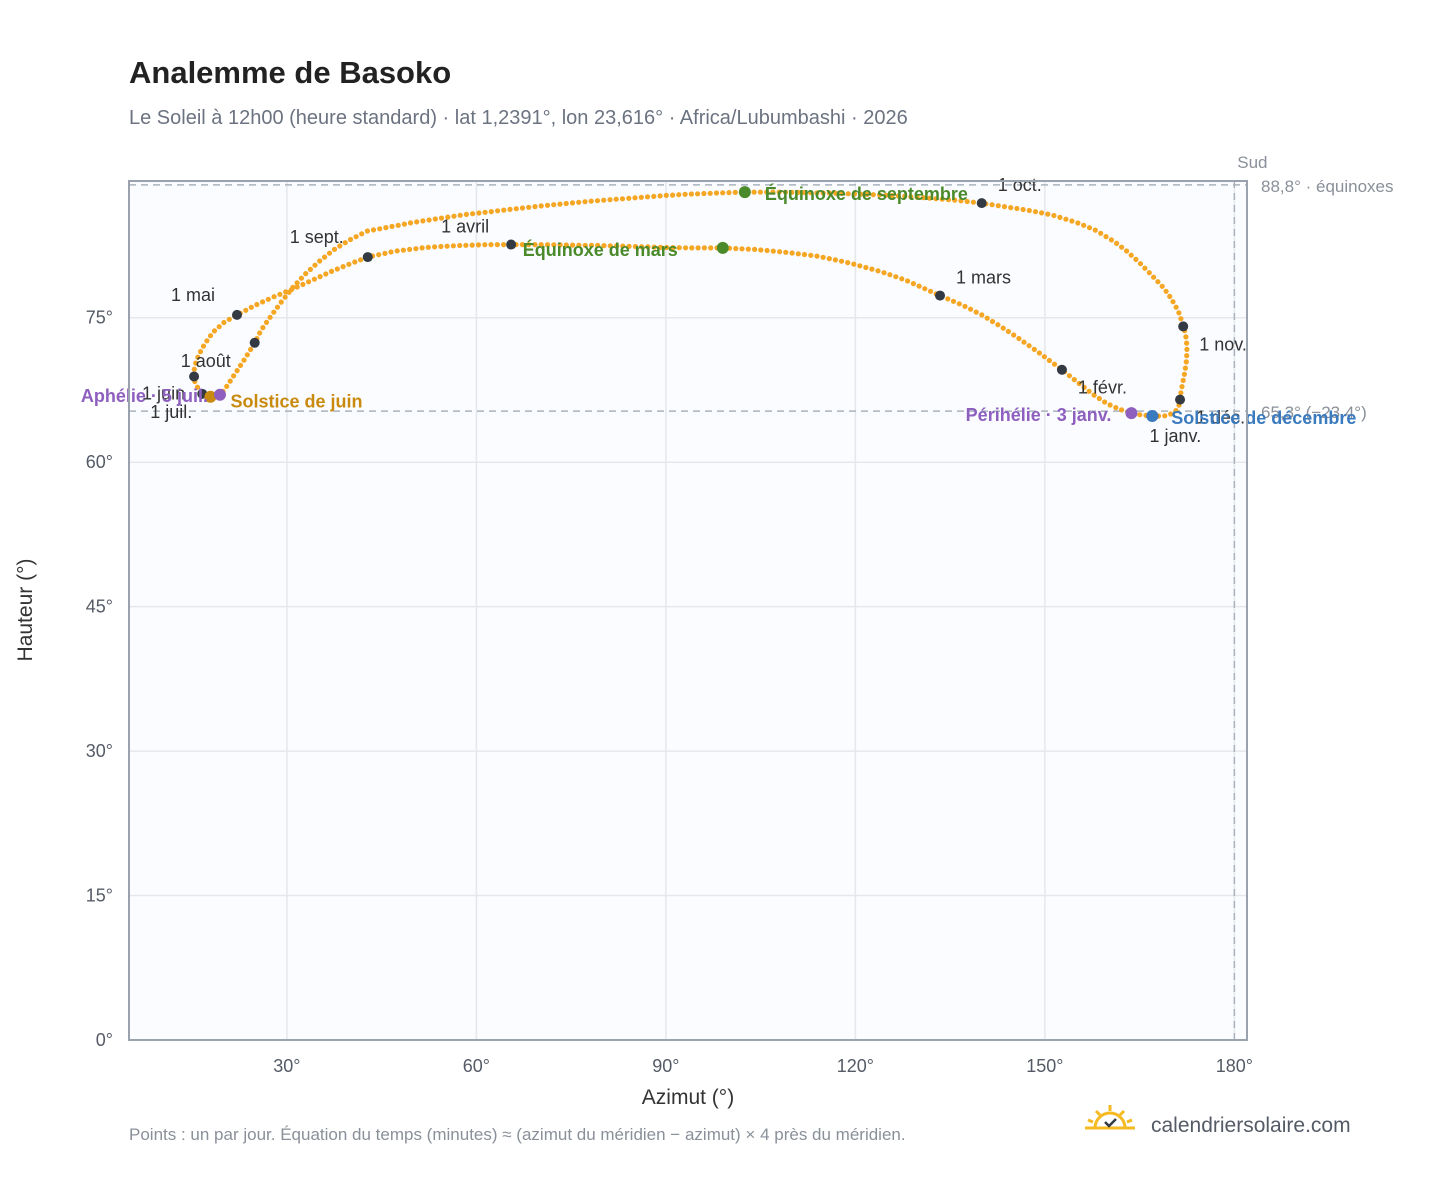 The width and height of the screenshot is (1448, 1188). Describe the element at coordinates (206, 361) in the screenshot. I see `month-label: 1 août` at that location.